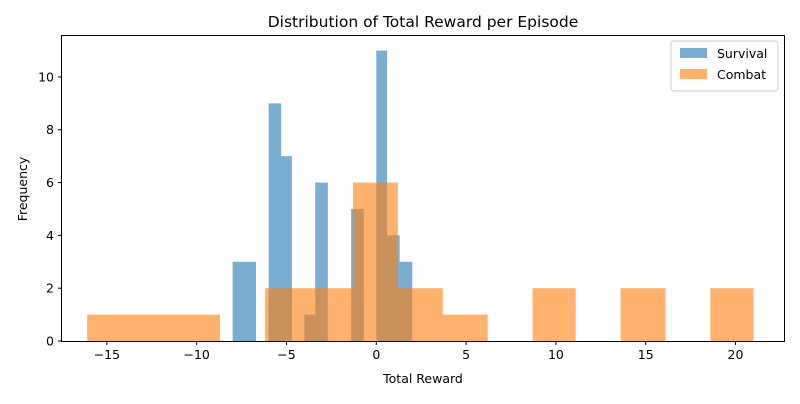 The image size is (800, 404). What do you see at coordinates (50, 209) in the screenshot?
I see `y-axis: 0 2 4 6 8 10` at bounding box center [50, 209].